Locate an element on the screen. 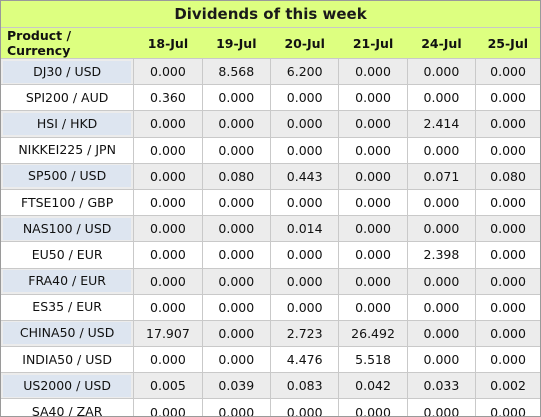 The width and height of the screenshot is (541, 417). product-cell: FRA40 / EUR is located at coordinates (67, 281).